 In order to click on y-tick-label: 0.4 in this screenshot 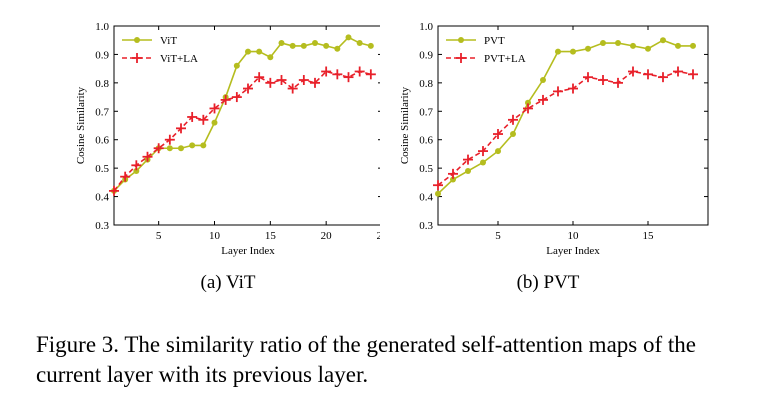, I will do `click(426, 198)`.